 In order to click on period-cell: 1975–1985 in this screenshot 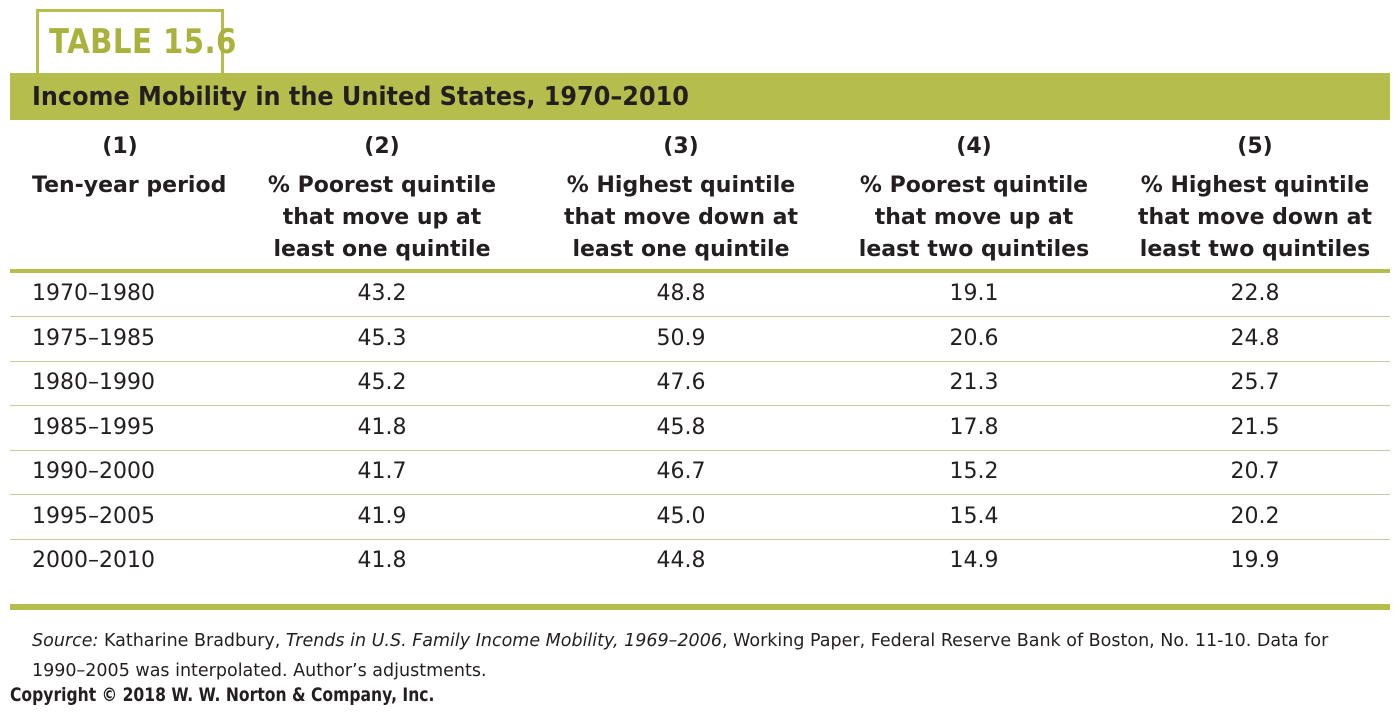, I will do `click(93, 338)`.